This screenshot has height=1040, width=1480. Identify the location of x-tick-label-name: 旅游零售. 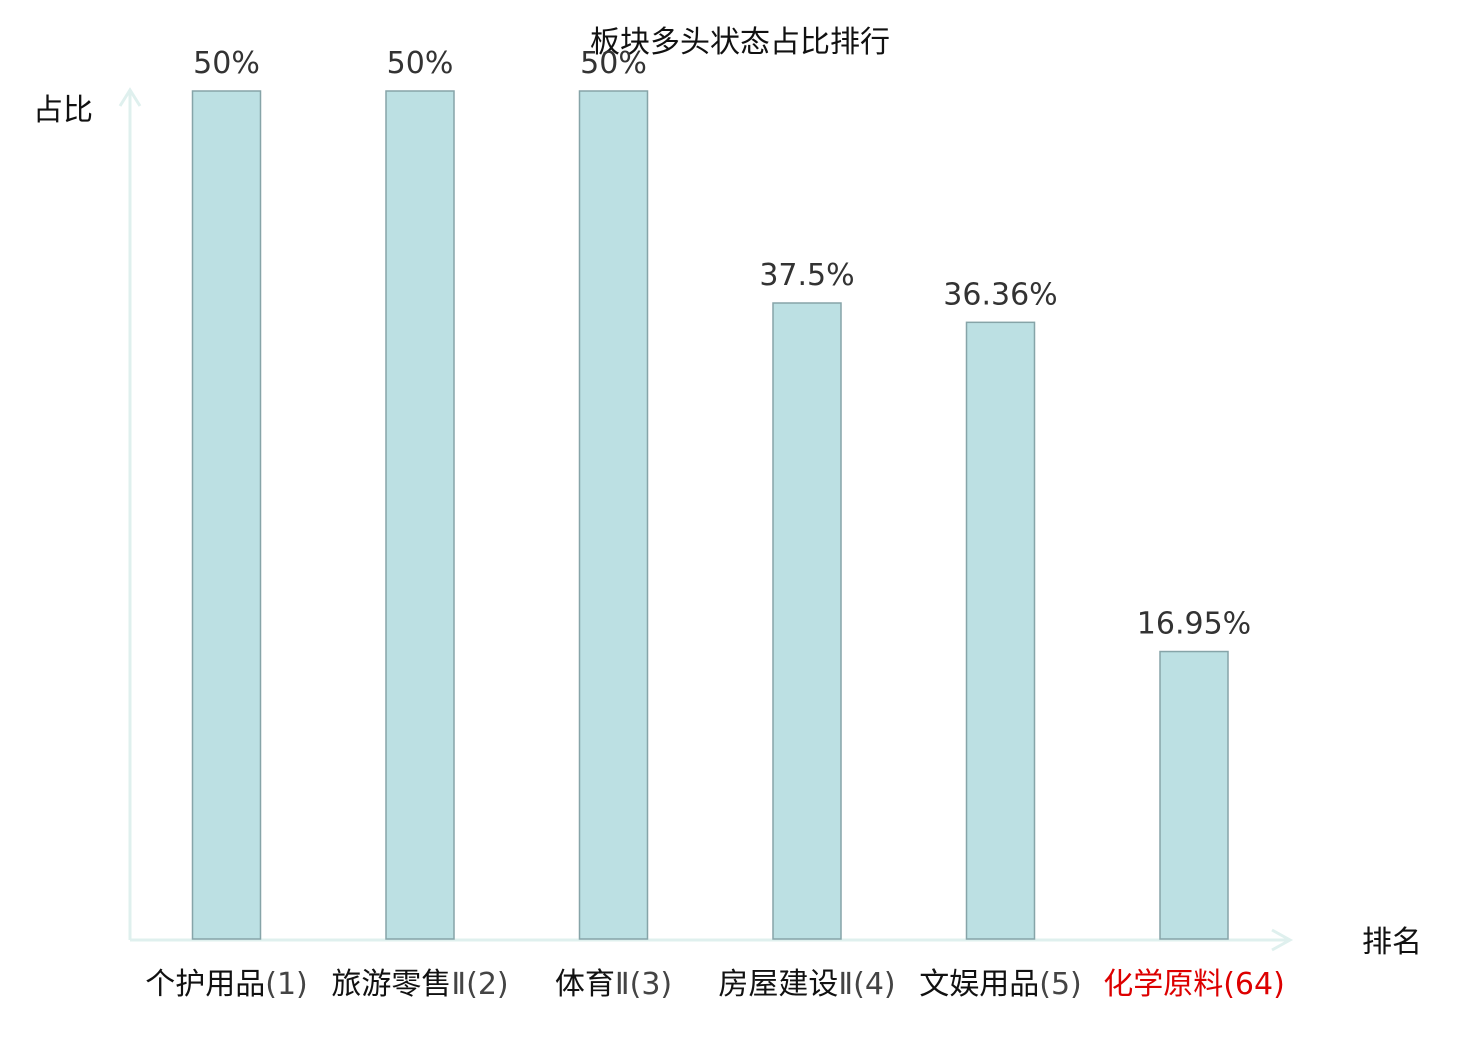
(391, 984).